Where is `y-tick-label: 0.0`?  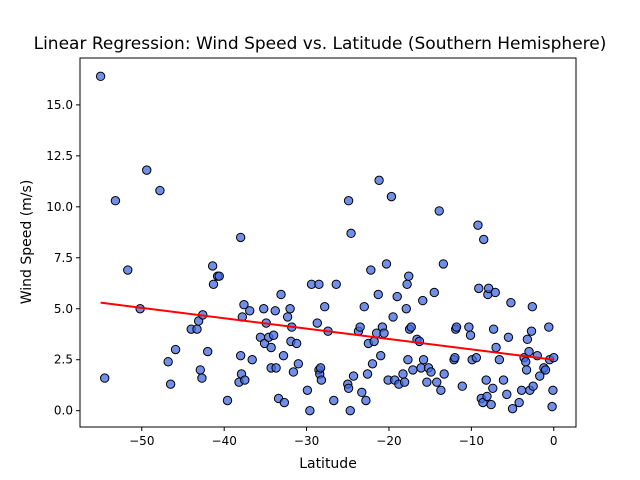
y-tick-label: 0.0 is located at coordinates (63, 411).